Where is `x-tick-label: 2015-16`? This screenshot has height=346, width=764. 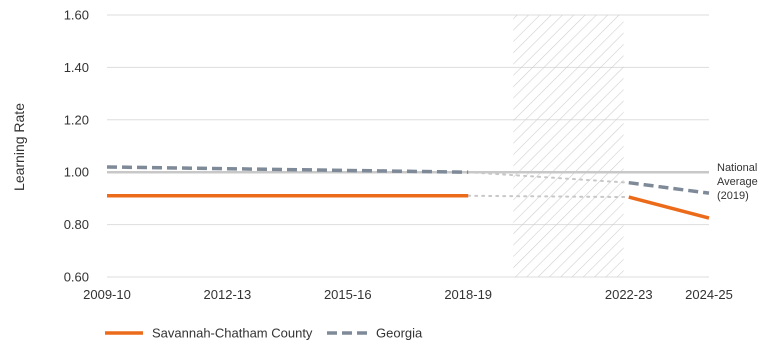 x-tick-label: 2015-16 is located at coordinates (348, 294).